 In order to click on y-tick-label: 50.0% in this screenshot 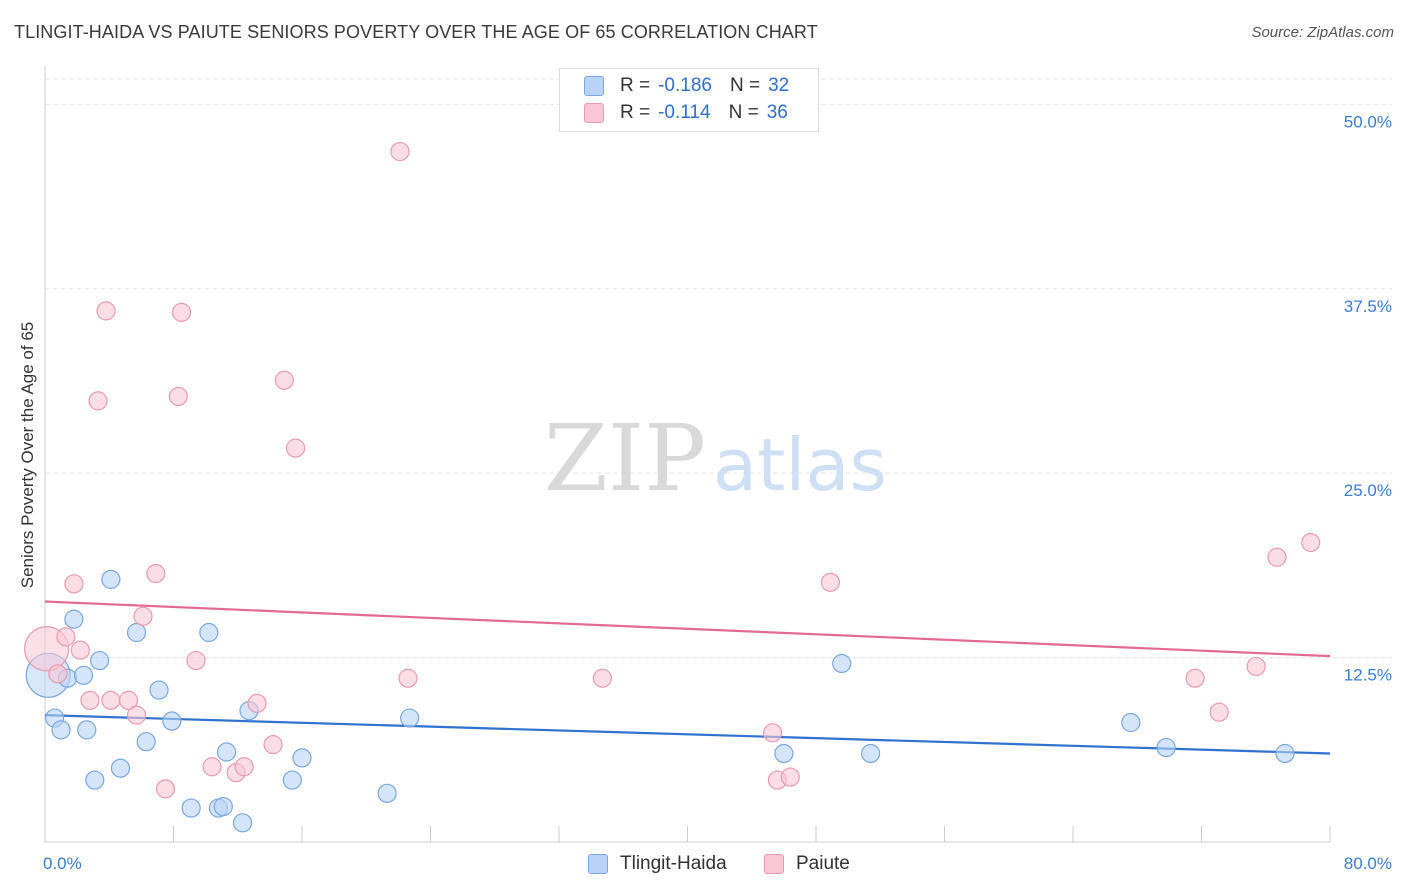, I will do `click(1368, 121)`.